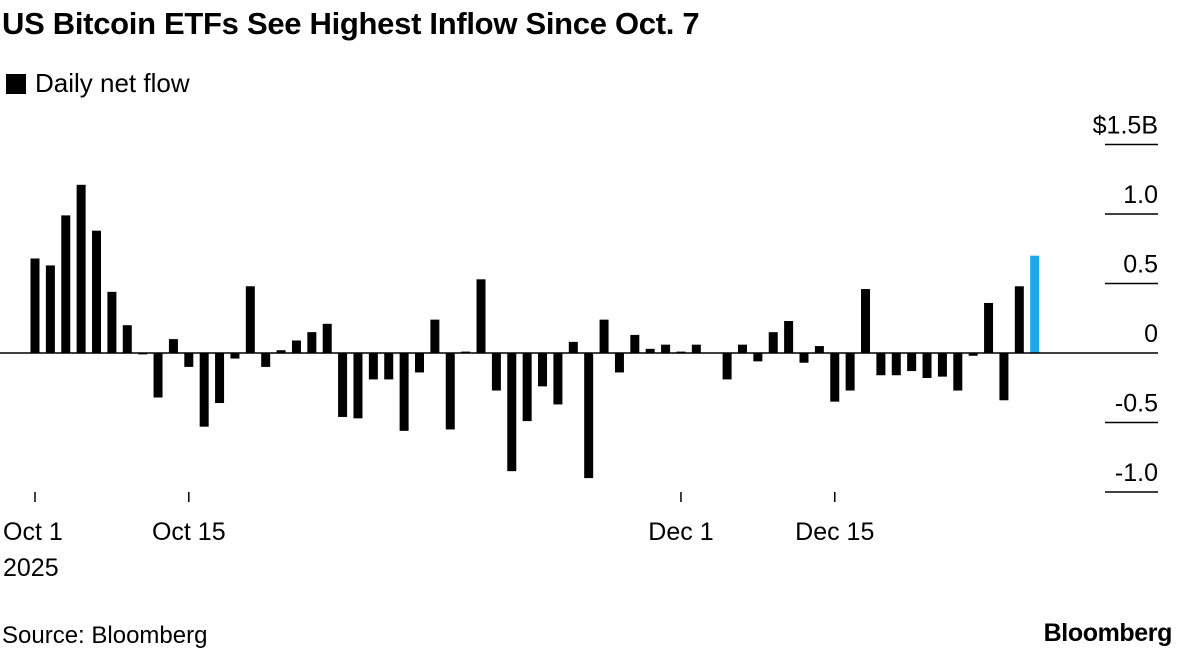  What do you see at coordinates (105, 635) in the screenshot?
I see `source-note: Source: Bloomberg` at bounding box center [105, 635].